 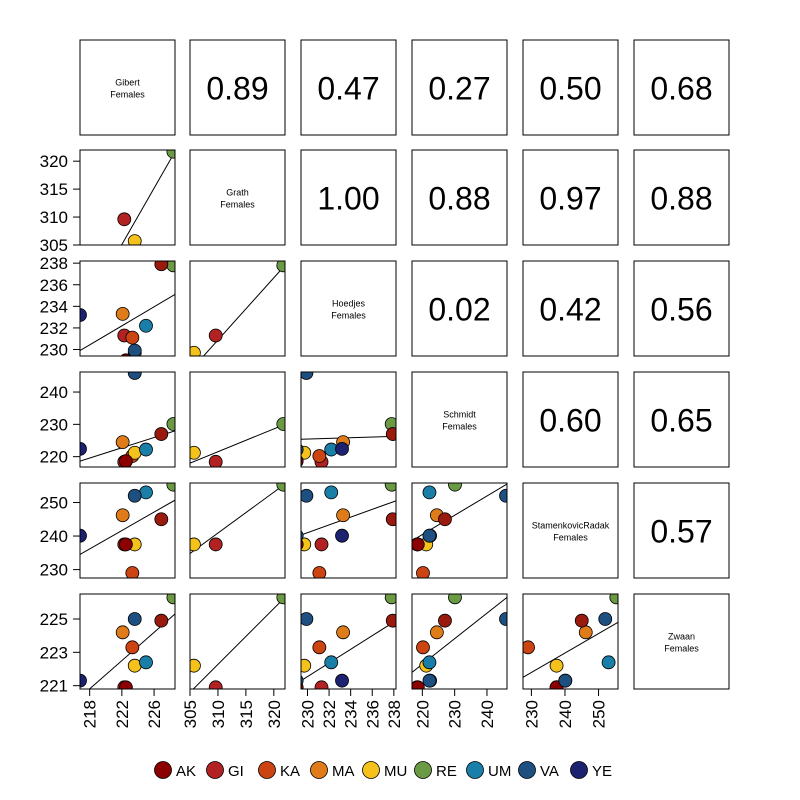 I want to click on diagonal-variable-name: Gibert, so click(x=127, y=83).